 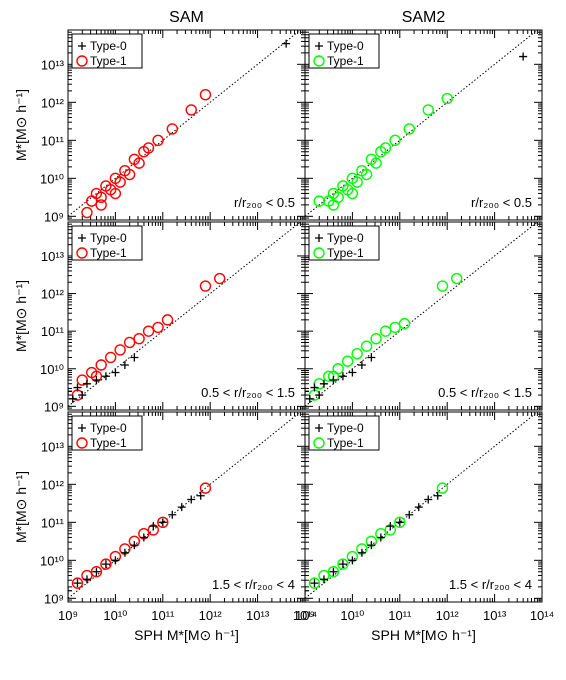 What do you see at coordinates (501, 202) in the screenshot?
I see `radius-range-label: r/r₂₀₀ < 0.5` at bounding box center [501, 202].